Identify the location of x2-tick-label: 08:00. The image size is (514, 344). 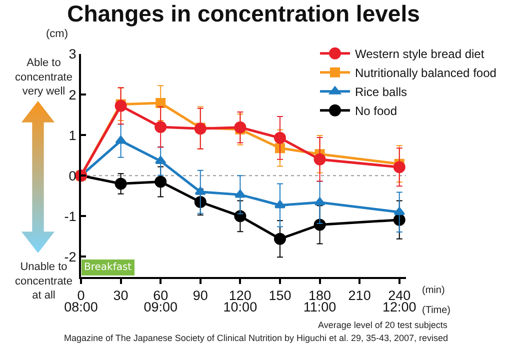
(81, 307).